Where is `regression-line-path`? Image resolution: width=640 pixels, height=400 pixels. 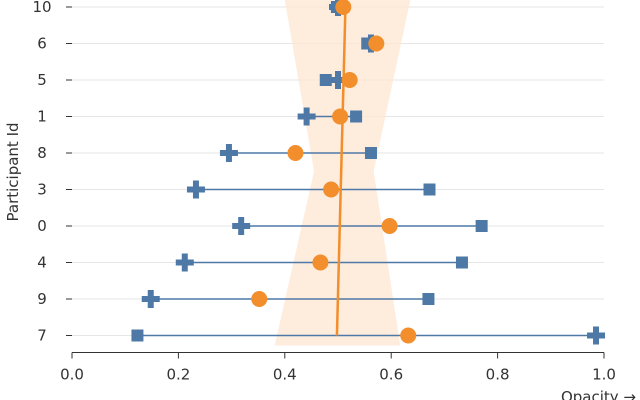 regression-line-path is located at coordinates (341, 171).